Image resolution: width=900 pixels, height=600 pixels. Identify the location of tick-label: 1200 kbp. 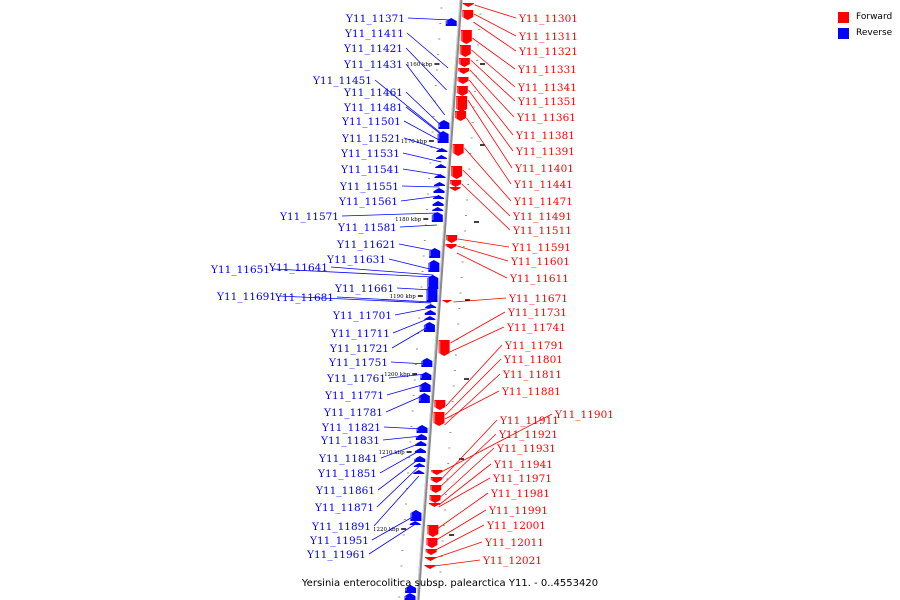
(397, 375).